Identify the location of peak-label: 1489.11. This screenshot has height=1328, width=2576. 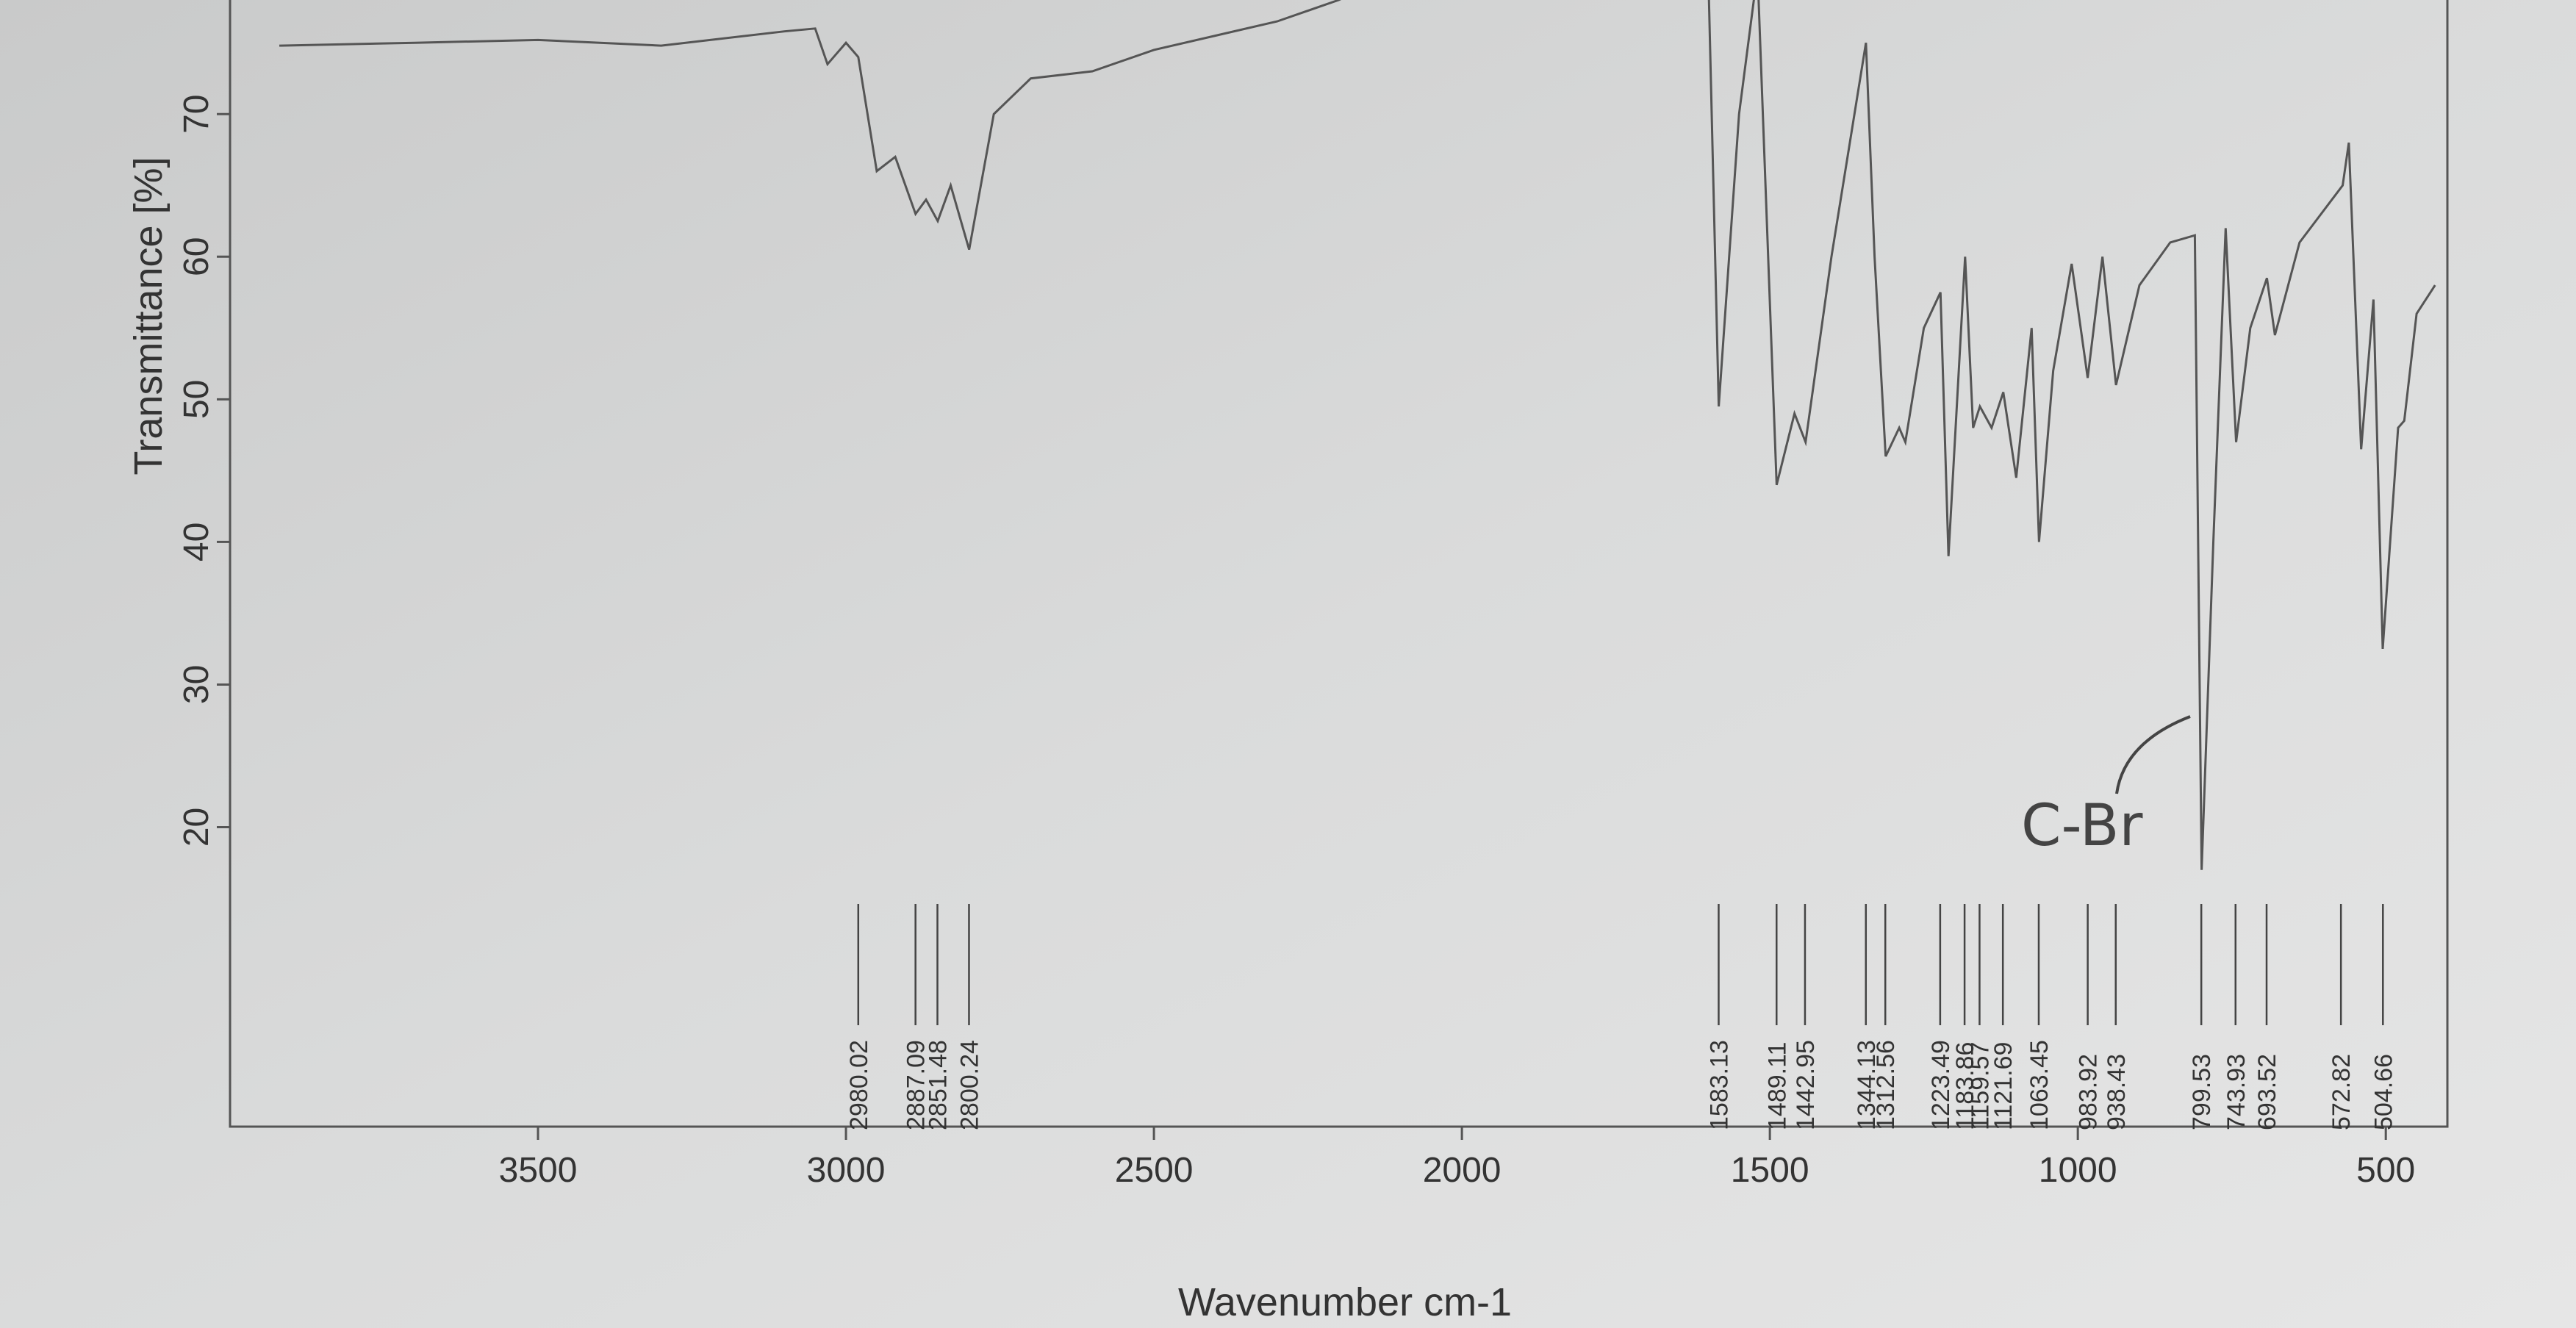
(1777, 1086).